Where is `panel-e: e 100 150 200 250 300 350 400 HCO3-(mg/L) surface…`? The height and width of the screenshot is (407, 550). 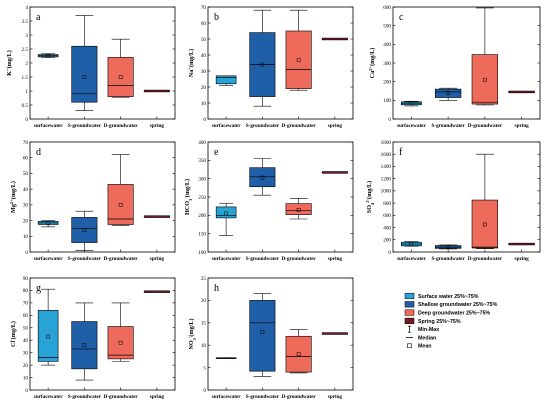 panel-e: e 100 150 200 250 300 350 400 HCO3-(mg/L) surface… is located at coordinates (268, 201).